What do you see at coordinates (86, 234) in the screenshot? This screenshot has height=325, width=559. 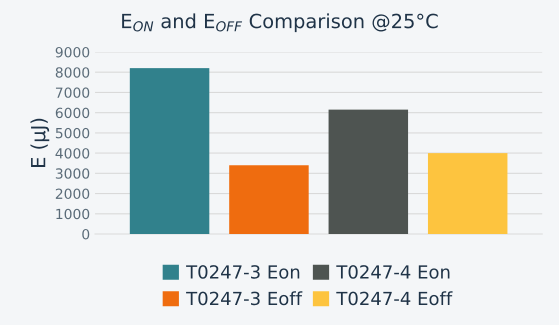 I see `y-tick-label: 0` at bounding box center [86, 234].